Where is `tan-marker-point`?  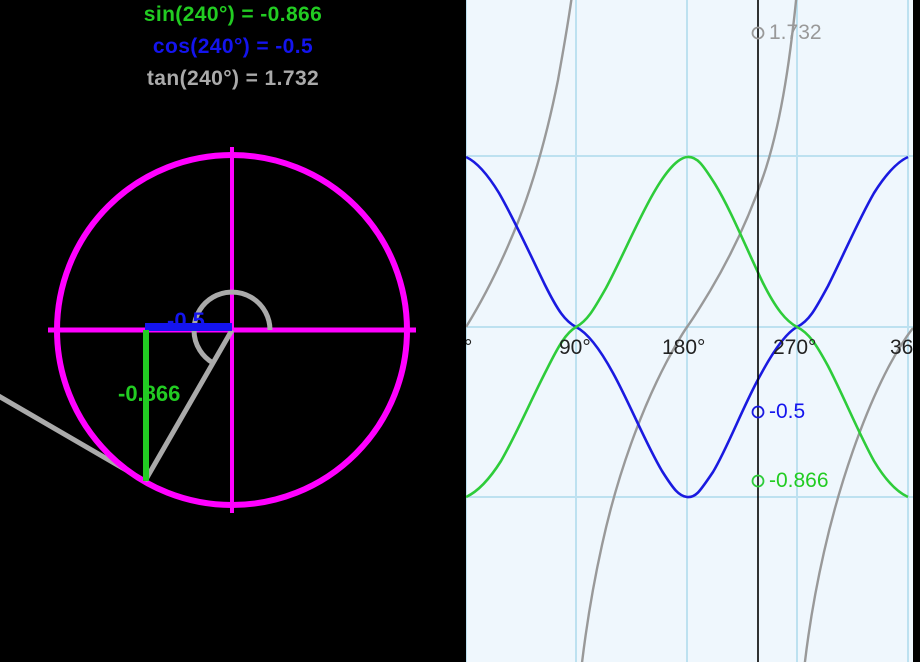
tan-marker-point is located at coordinates (758, 33).